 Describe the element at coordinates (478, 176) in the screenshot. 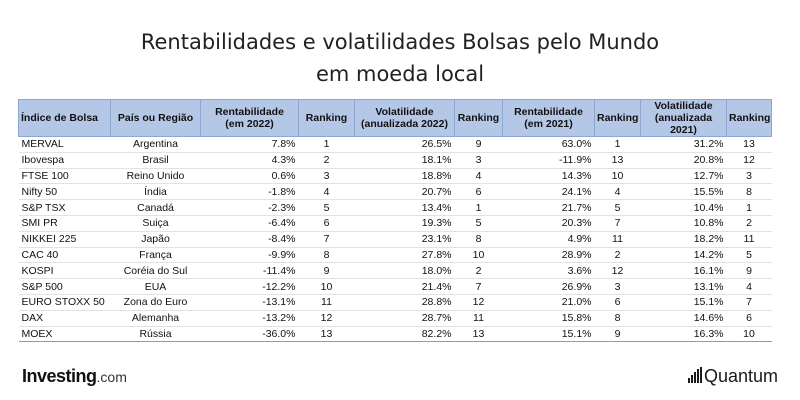

I see `cell-ranking-2: 4` at that location.